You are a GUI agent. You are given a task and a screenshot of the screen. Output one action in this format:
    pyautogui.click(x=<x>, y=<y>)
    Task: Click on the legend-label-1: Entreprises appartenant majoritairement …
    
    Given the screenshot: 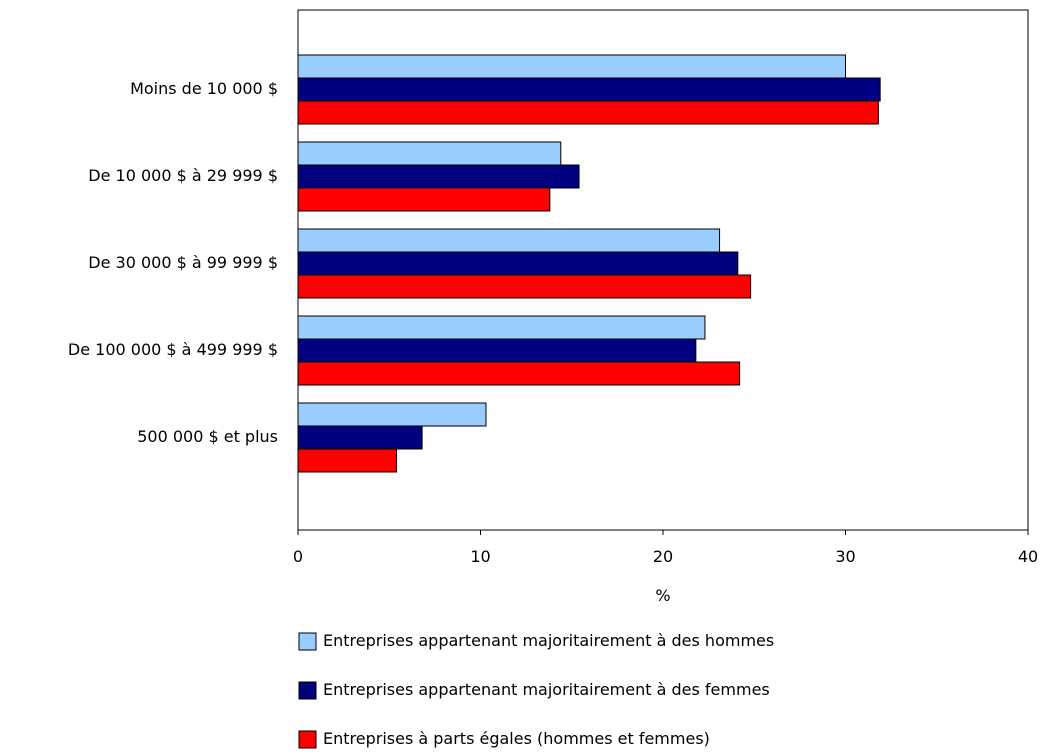 What is the action you would take?
    pyautogui.click(x=548, y=640)
    